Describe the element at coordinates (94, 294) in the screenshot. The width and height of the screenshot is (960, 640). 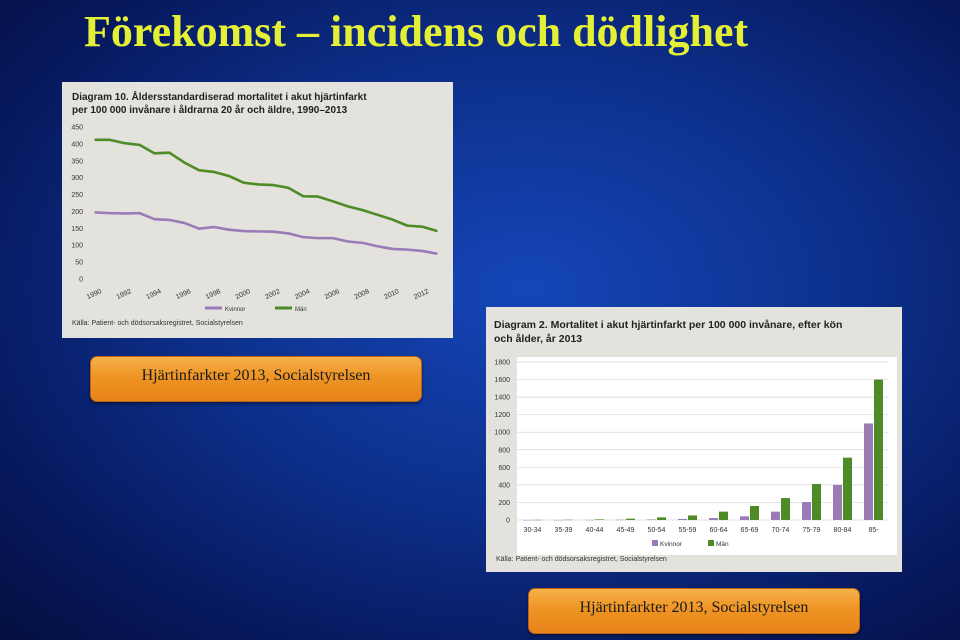
I see `x-tick-label: 1990` at that location.